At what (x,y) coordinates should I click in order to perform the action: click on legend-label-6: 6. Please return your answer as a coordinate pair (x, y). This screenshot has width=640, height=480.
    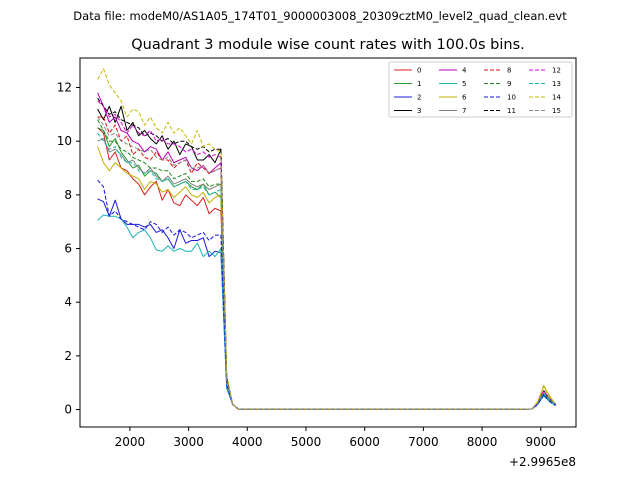
    Looking at the image, I should click on (464, 98).